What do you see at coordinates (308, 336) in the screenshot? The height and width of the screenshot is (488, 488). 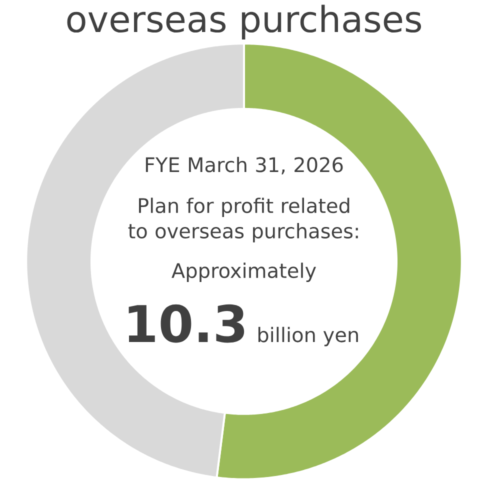 I see `text: billion yen` at bounding box center [308, 336].